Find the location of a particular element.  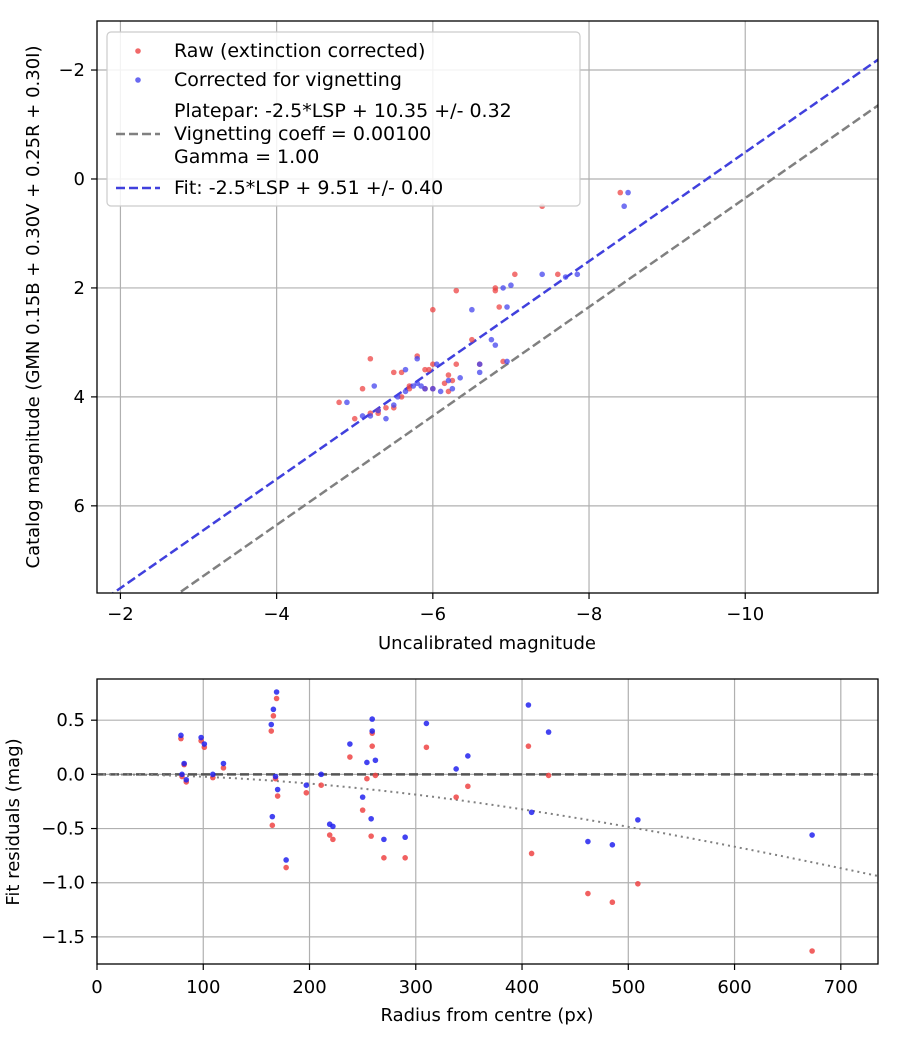

top-x-tick-label: −6 is located at coordinates (433, 614).